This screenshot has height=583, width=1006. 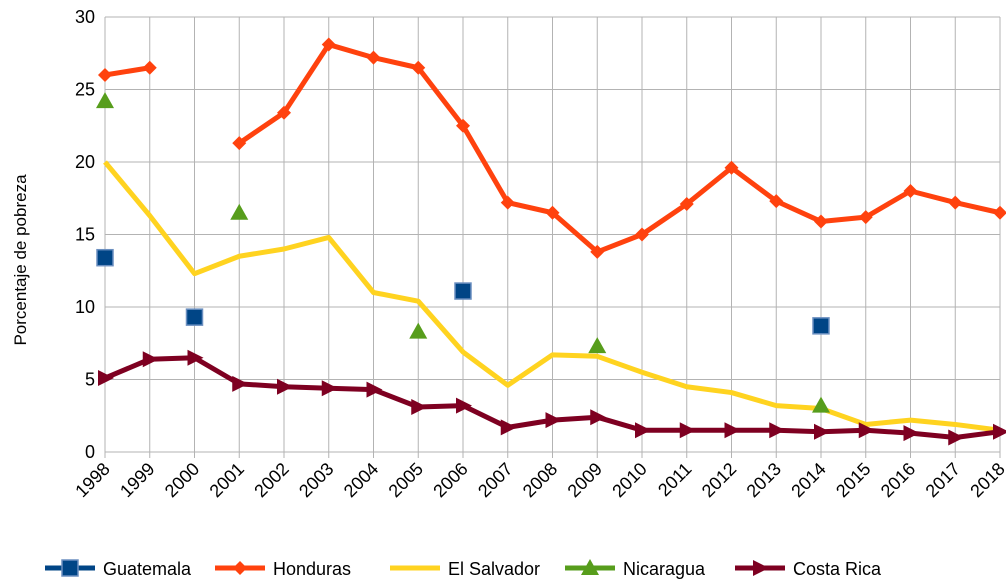 What do you see at coordinates (540, 480) in the screenshot?
I see `x-tick-label: 2008` at bounding box center [540, 480].